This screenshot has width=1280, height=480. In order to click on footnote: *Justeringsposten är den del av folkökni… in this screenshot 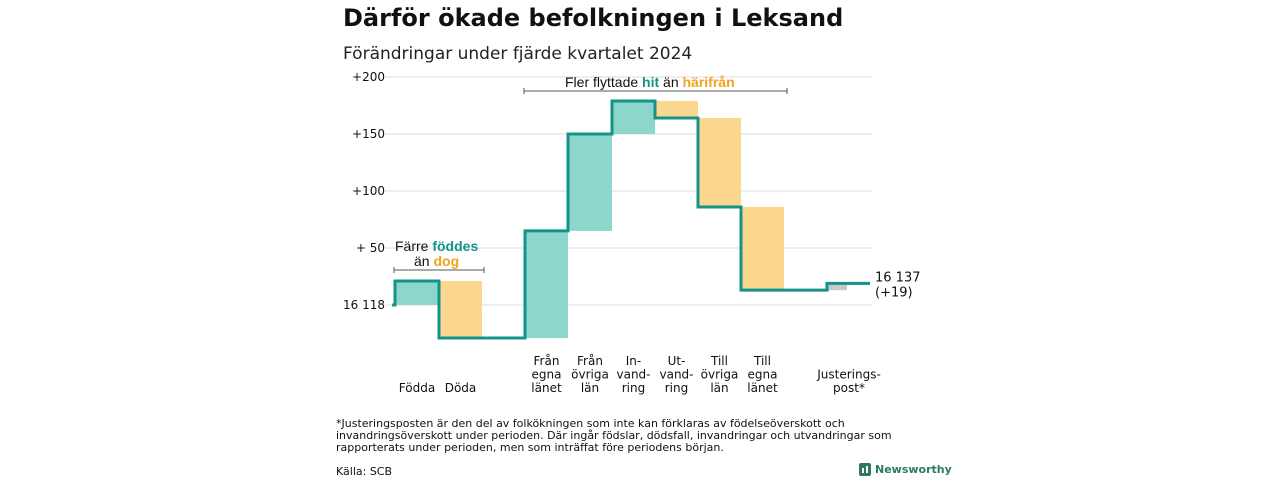, I will do `click(614, 435)`.